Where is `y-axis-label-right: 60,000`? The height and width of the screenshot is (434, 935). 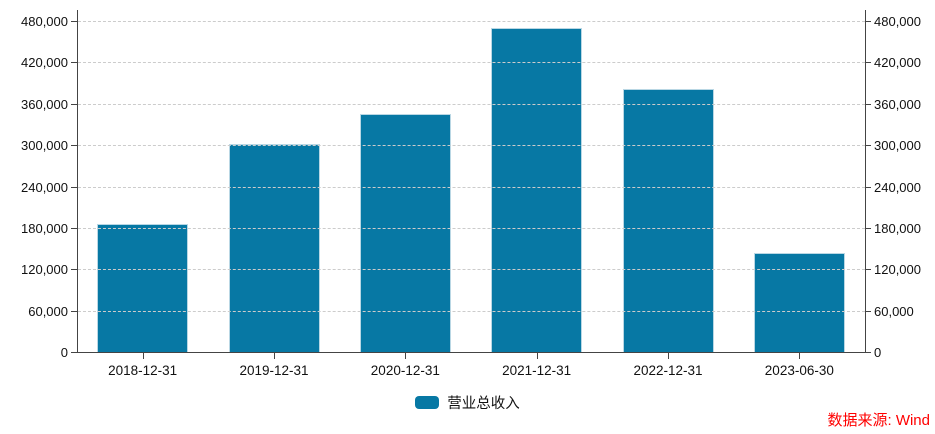
y-axis-label-right: 60,000 is located at coordinates (894, 311).